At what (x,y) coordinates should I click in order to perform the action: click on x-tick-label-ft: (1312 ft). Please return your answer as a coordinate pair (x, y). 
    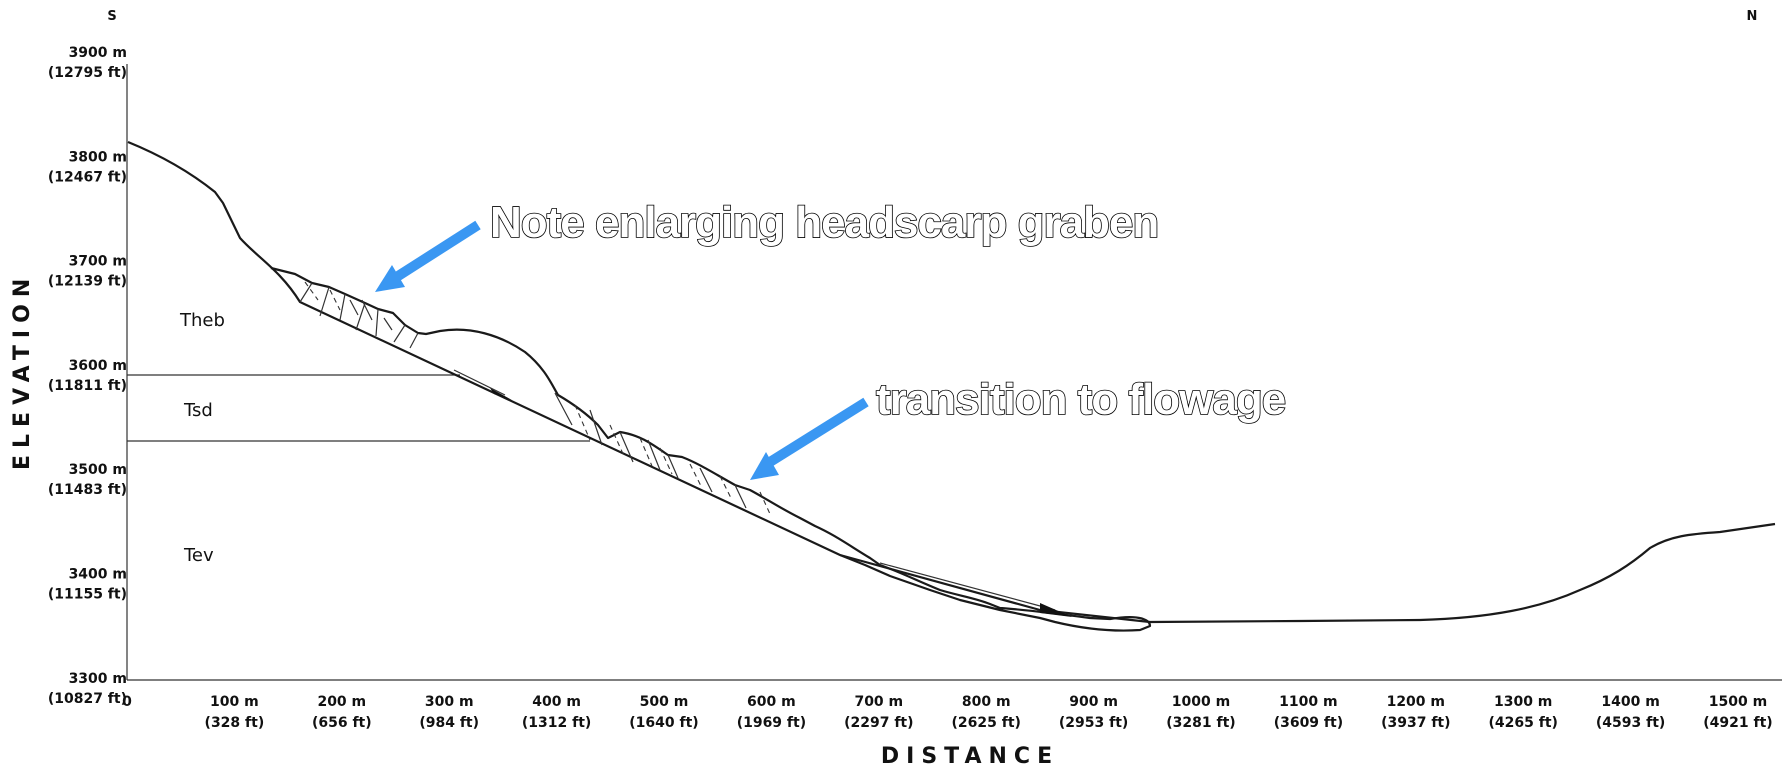
    Looking at the image, I should click on (556, 723).